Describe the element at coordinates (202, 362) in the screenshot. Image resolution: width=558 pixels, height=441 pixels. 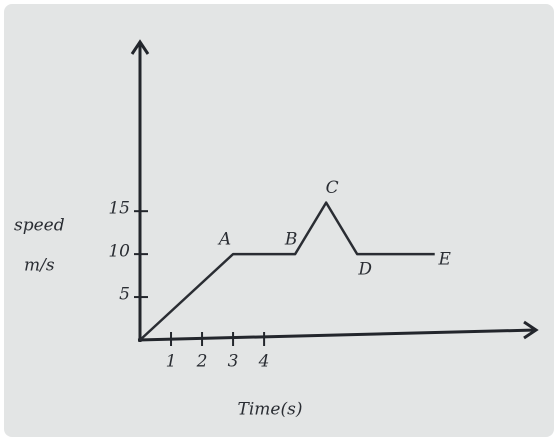
I see `x-tick-label: 2` at that location.